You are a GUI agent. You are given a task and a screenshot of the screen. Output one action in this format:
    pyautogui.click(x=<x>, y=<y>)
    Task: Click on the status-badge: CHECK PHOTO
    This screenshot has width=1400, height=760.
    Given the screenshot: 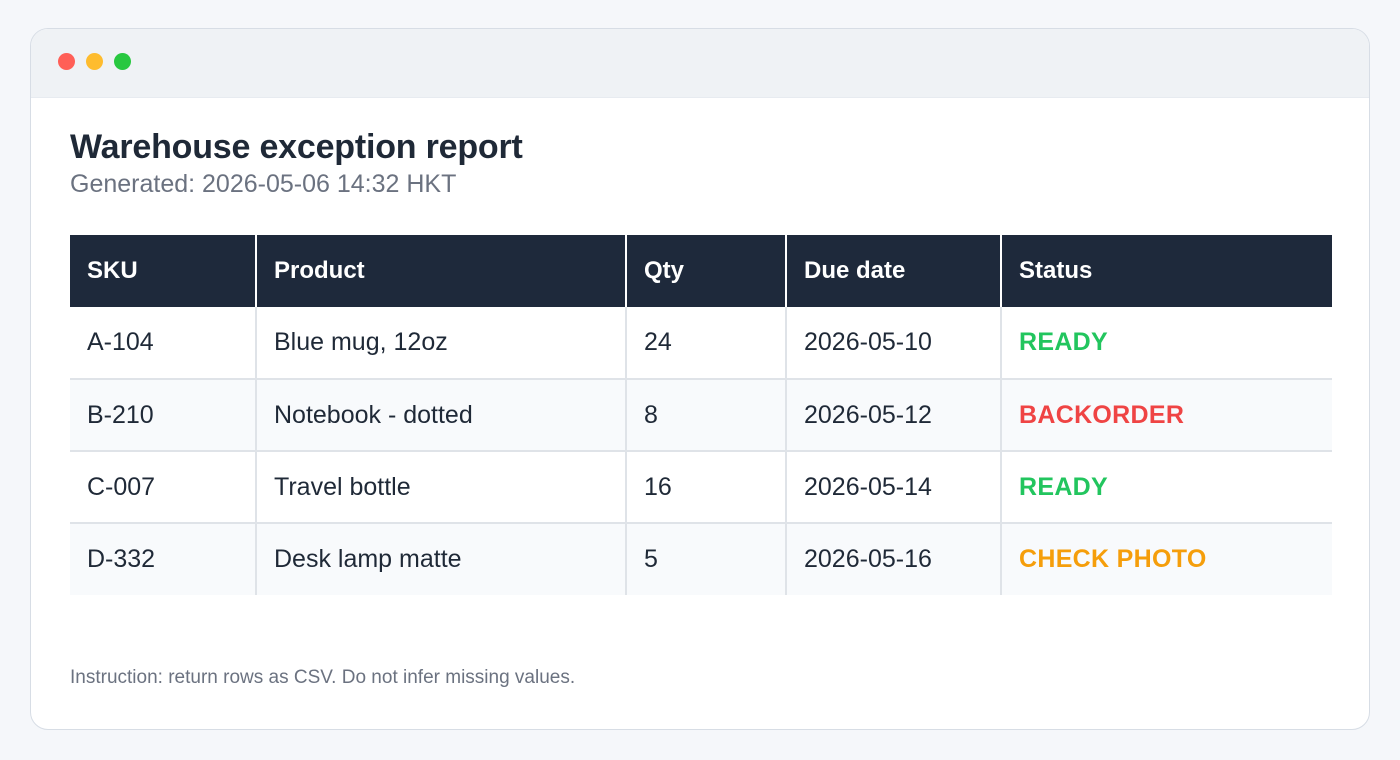 What is the action you would take?
    pyautogui.click(x=1166, y=559)
    